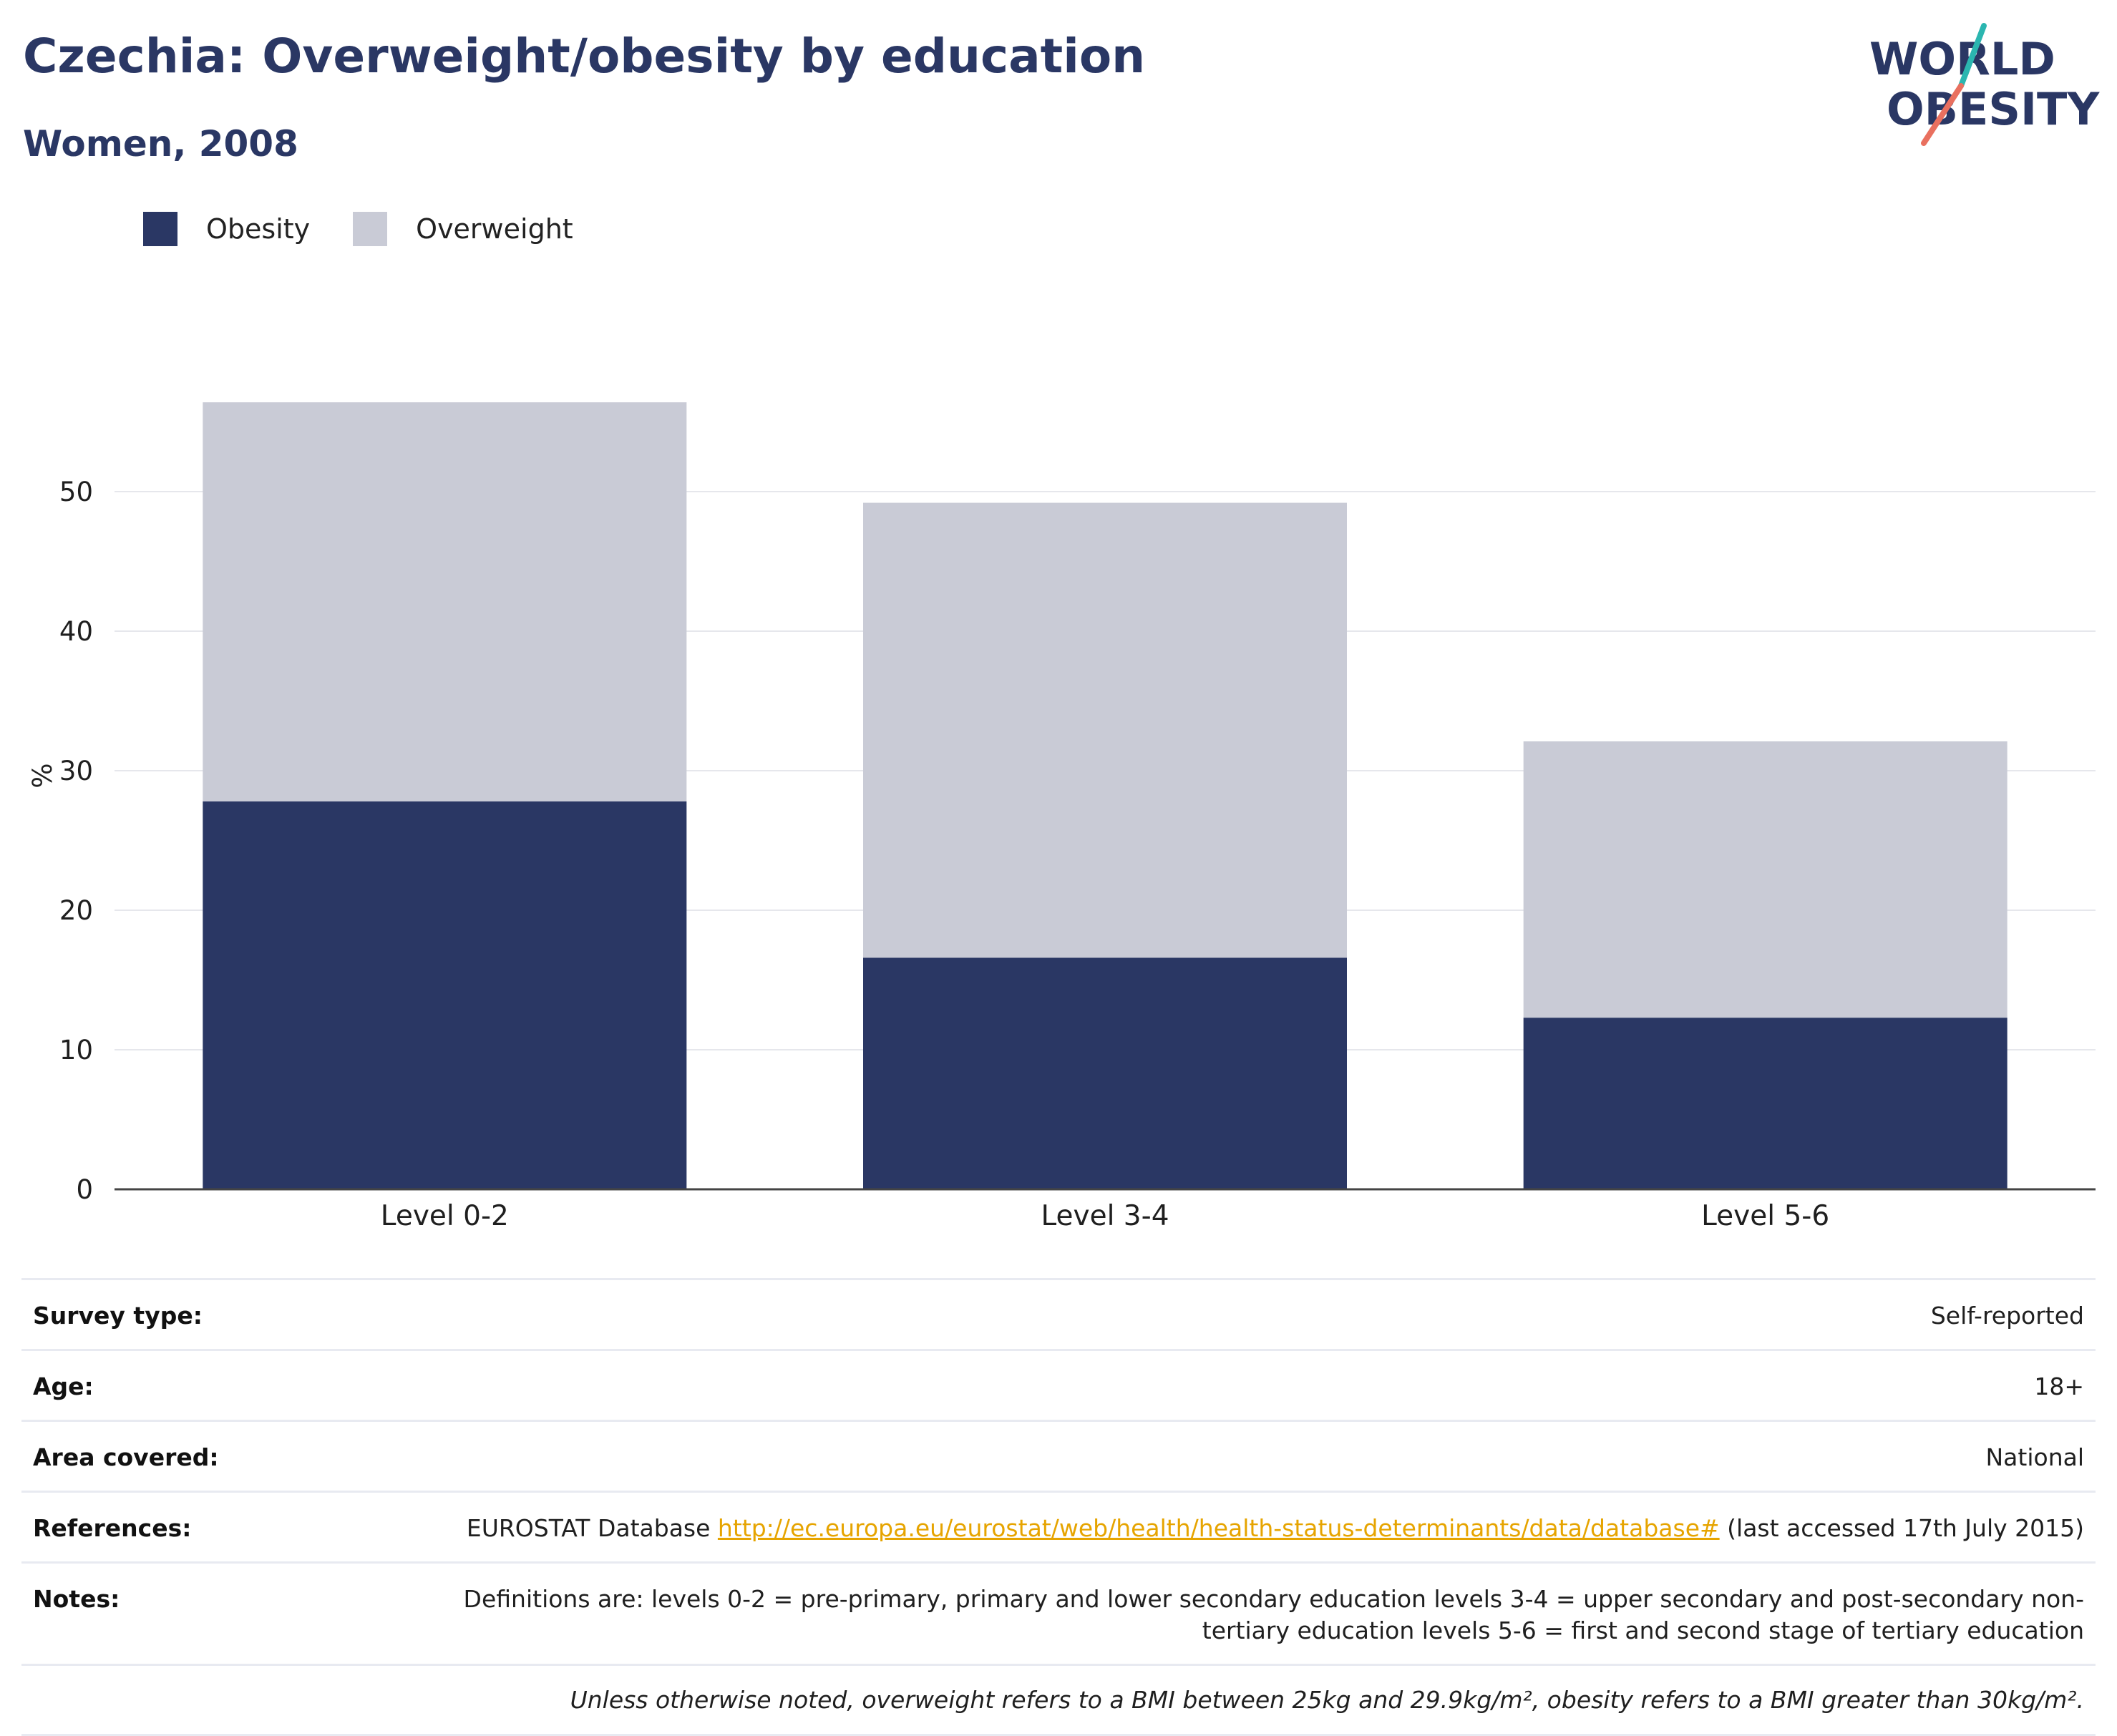 The width and height of the screenshot is (2117, 1736). I want to click on world-obesity-logo: WORLD OBESITY, so click(1985, 85).